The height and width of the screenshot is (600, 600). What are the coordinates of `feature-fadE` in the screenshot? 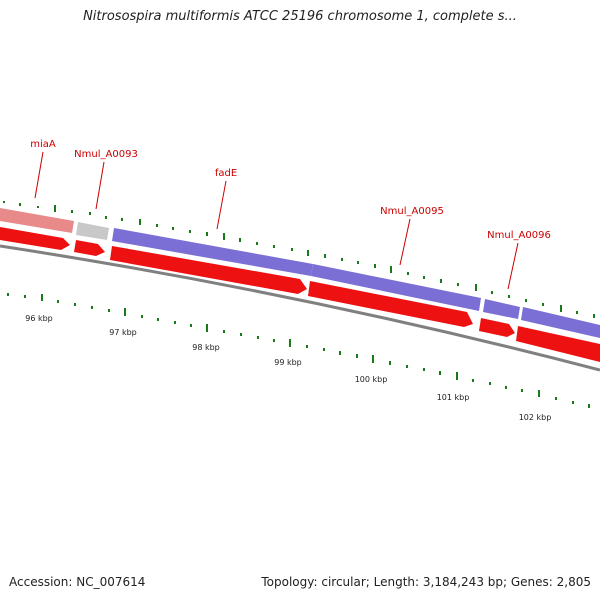 It's located at (212, 252).